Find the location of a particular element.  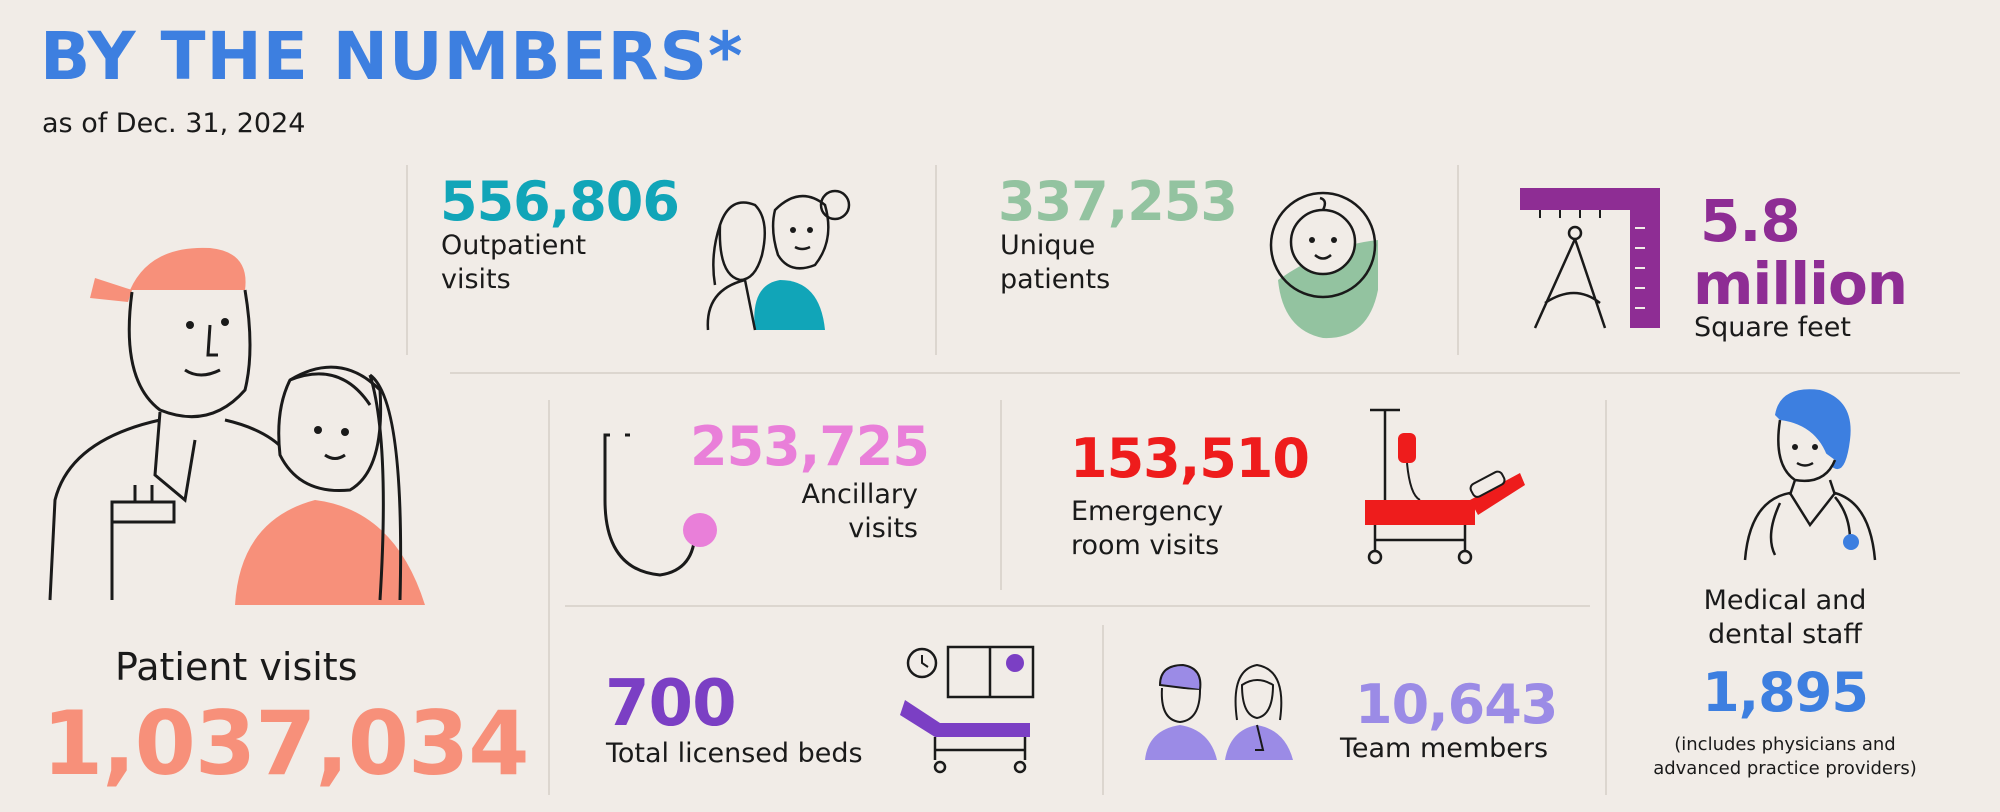

two-women-icon is located at coordinates (778, 260).